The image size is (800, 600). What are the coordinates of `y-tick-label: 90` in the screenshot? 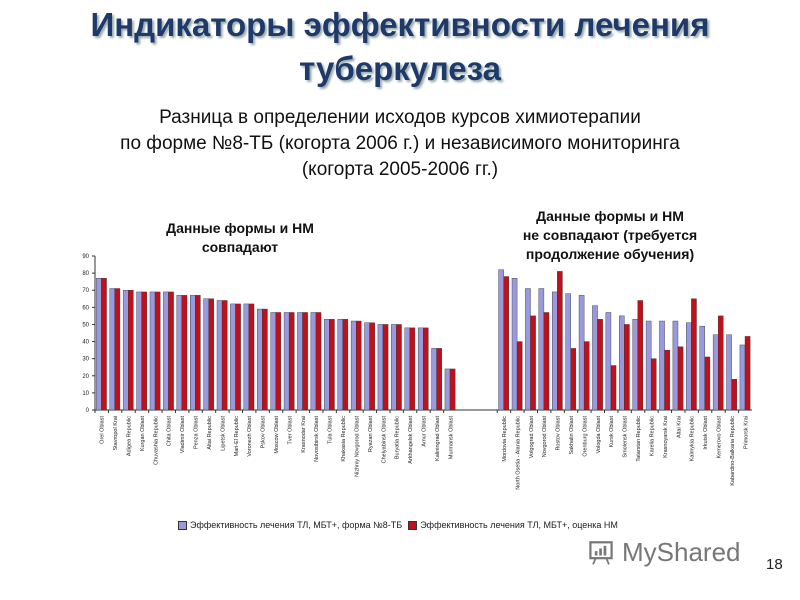 It's located at (85, 257).